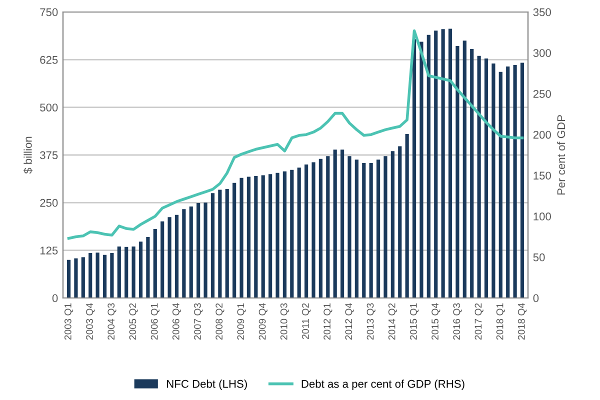 The height and width of the screenshot is (400, 600). What do you see at coordinates (542, 94) in the screenshot?
I see `y2-tick-label: 250` at bounding box center [542, 94].